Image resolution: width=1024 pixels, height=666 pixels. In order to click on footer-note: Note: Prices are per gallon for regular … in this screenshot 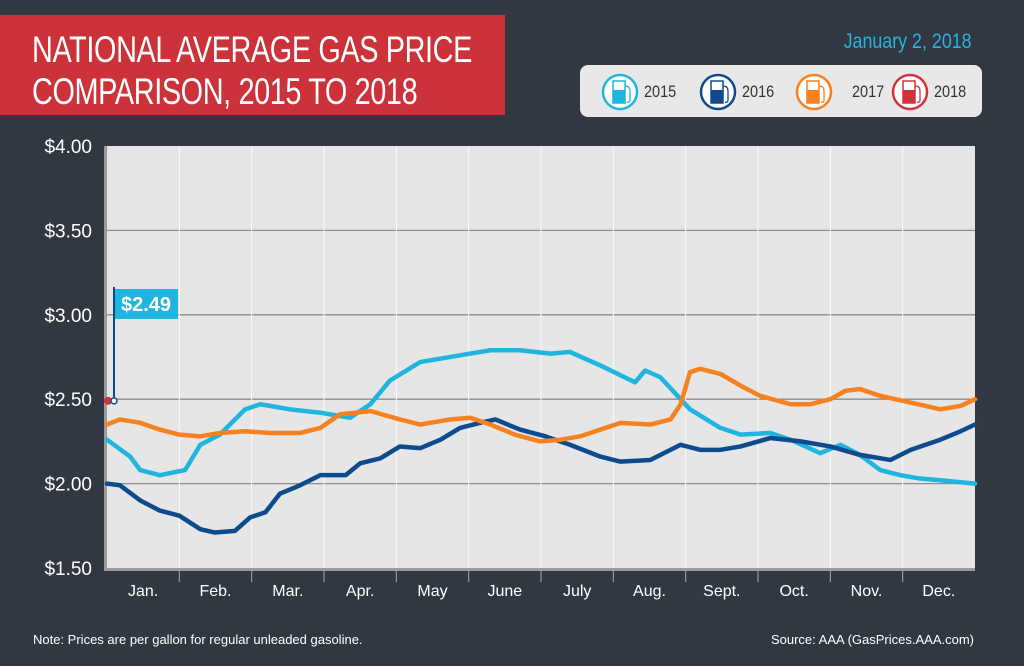, I will do `click(198, 639)`.